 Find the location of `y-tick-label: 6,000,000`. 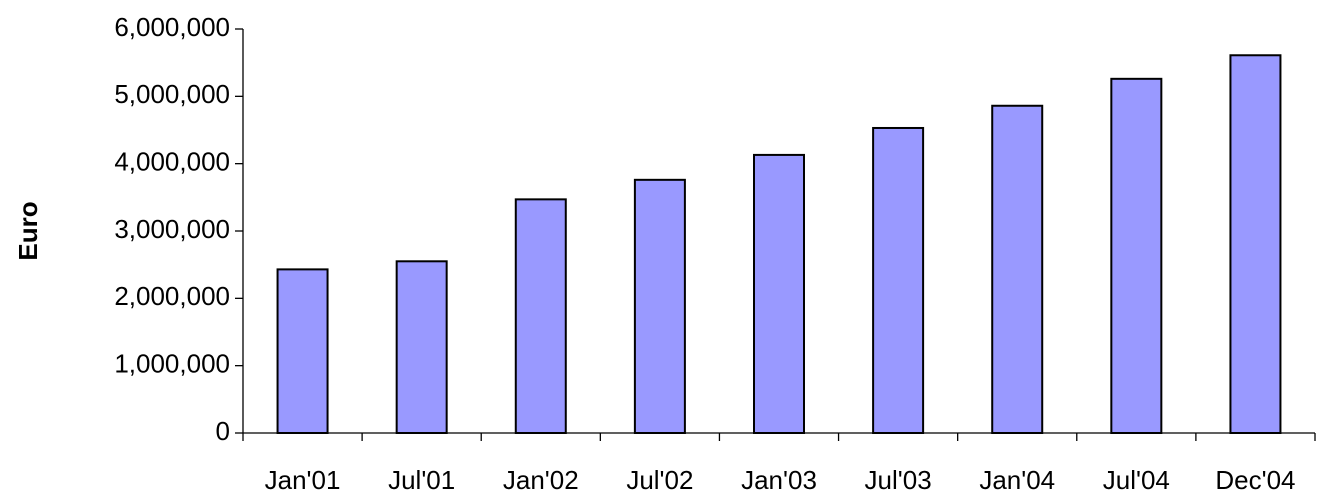

y-tick-label: 6,000,000 is located at coordinates (172, 27).